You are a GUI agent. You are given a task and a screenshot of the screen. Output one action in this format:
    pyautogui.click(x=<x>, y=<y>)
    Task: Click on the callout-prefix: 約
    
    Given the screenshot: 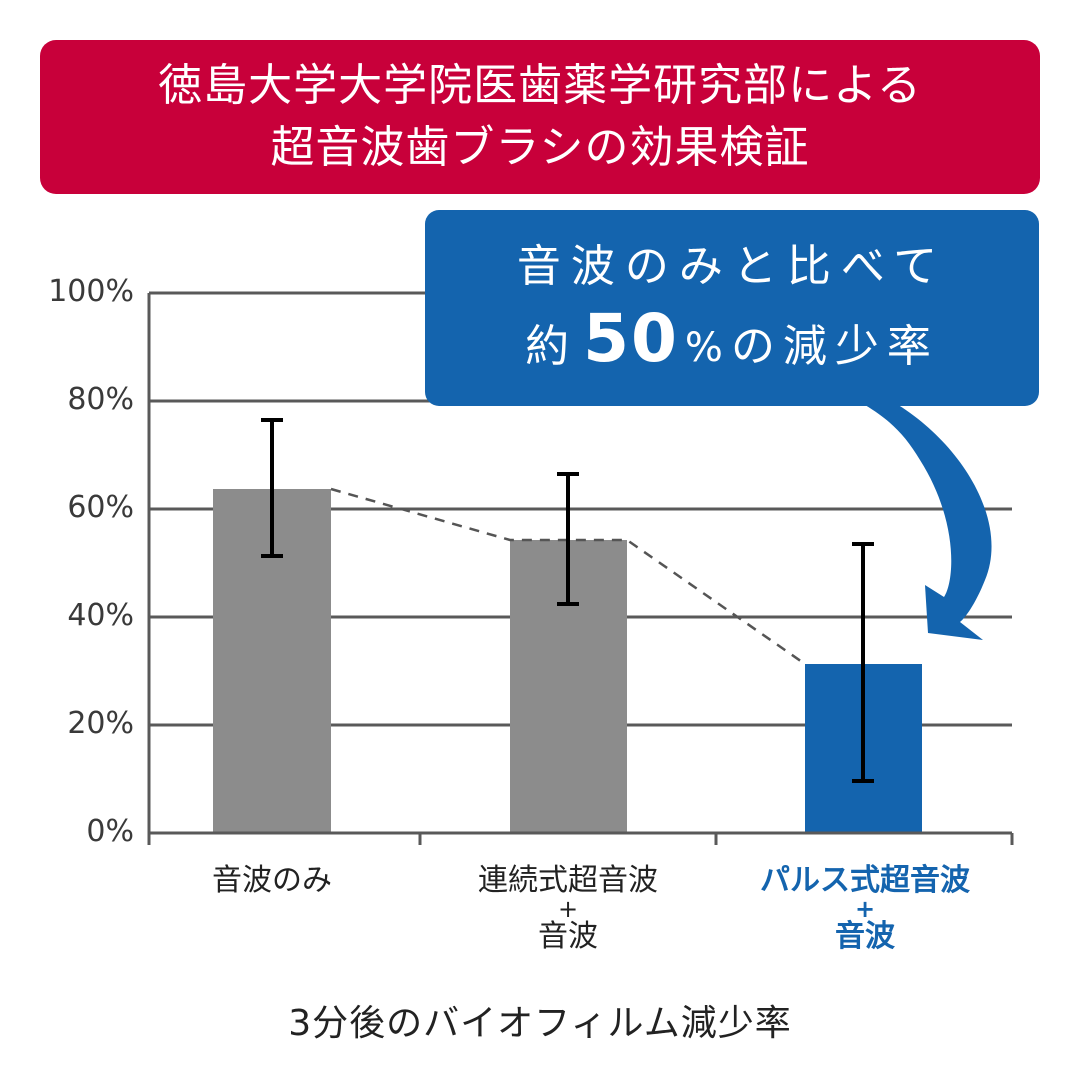 What is the action you would take?
    pyautogui.click(x=551, y=346)
    